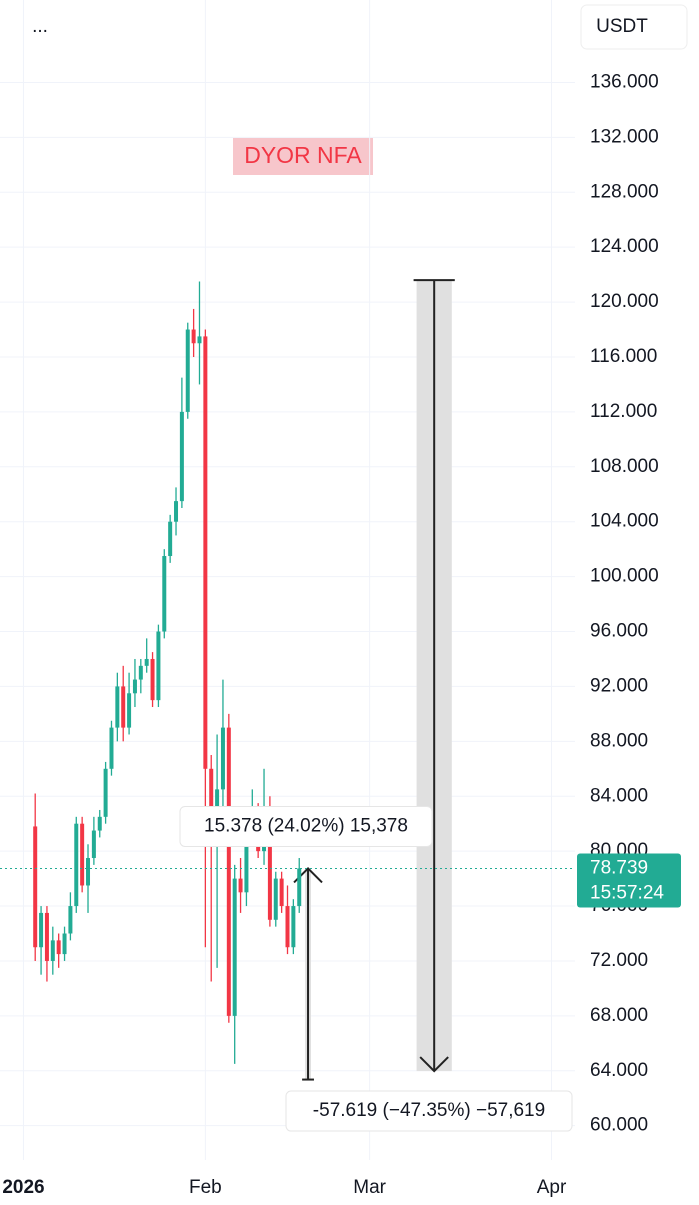 The width and height of the screenshot is (699, 1205). What do you see at coordinates (624, 136) in the screenshot?
I see `y-tick-label: 132.000` at bounding box center [624, 136].